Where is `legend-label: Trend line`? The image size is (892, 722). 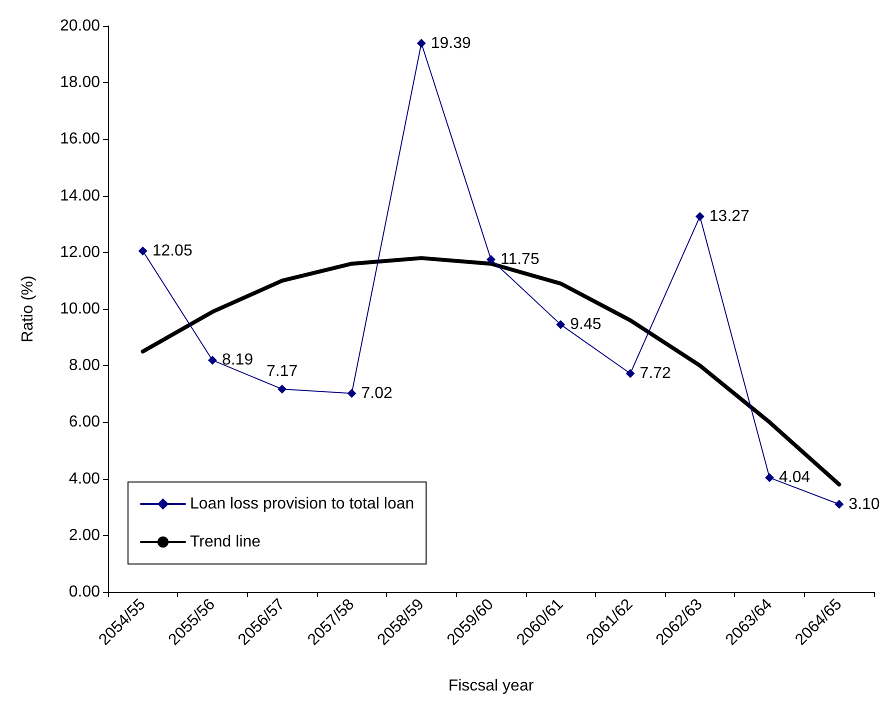 legend-label: Trend line is located at coordinates (225, 542).